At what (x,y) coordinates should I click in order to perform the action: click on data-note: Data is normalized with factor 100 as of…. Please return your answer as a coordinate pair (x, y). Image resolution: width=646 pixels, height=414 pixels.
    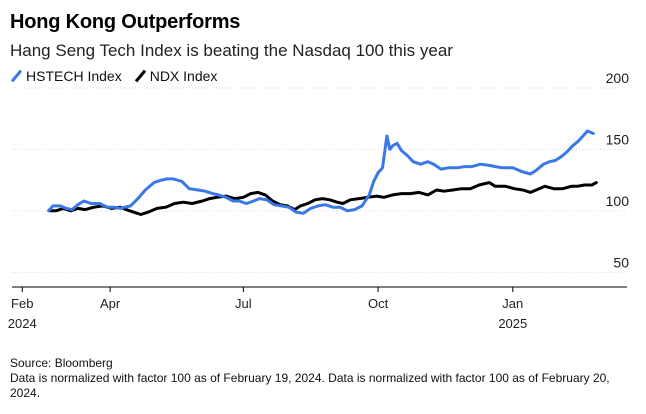
    Looking at the image, I should click on (310, 385).